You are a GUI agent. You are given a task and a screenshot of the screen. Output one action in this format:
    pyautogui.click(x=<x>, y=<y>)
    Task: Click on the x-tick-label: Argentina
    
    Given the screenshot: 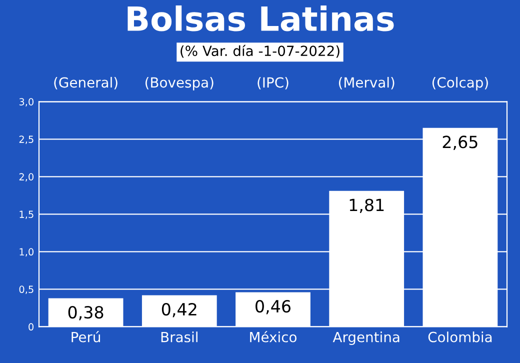 What is the action you would take?
    pyautogui.click(x=366, y=339)
    